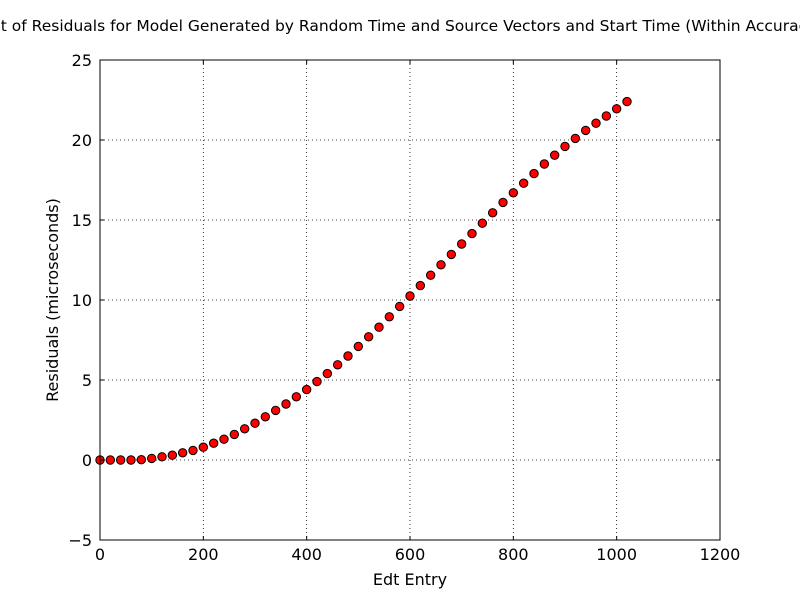 The width and height of the screenshot is (800, 600). Describe the element at coordinates (306, 554) in the screenshot. I see `x-tick-label: 400` at that location.